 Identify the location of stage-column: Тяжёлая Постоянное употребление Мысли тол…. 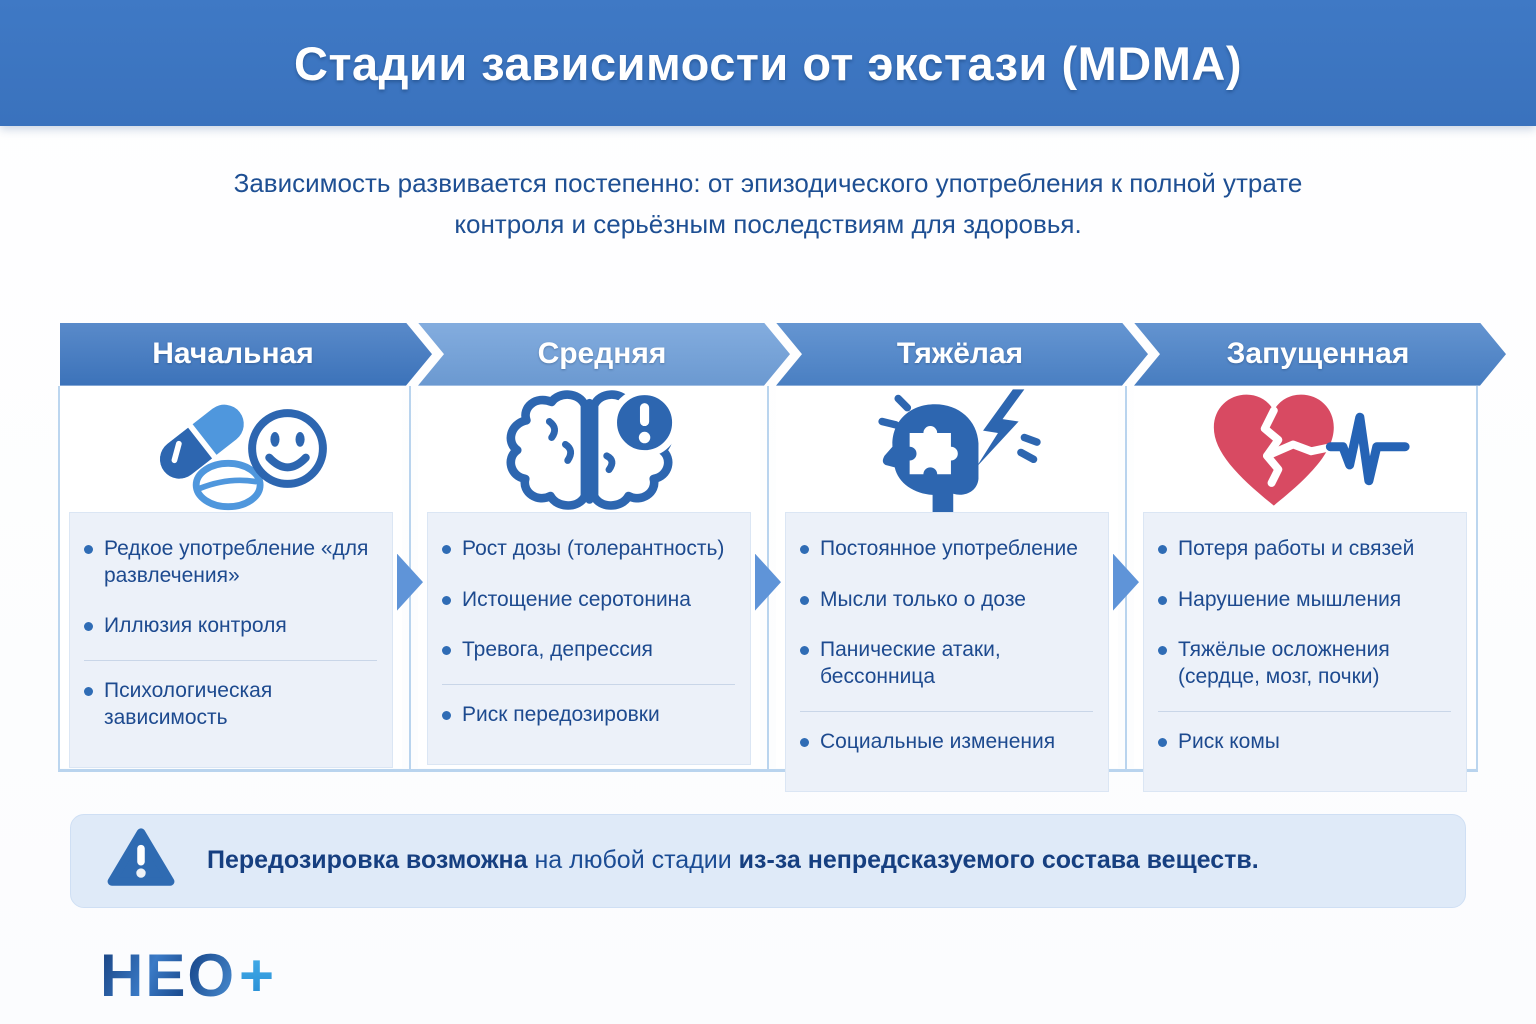
(953, 557).